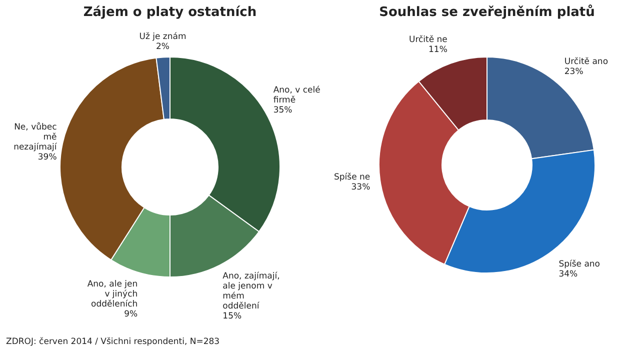 The width and height of the screenshot is (629, 349). What do you see at coordinates (36, 137) in the screenshot?
I see `slice-label: Ne, vůbec mě nezajímají` at bounding box center [36, 137].